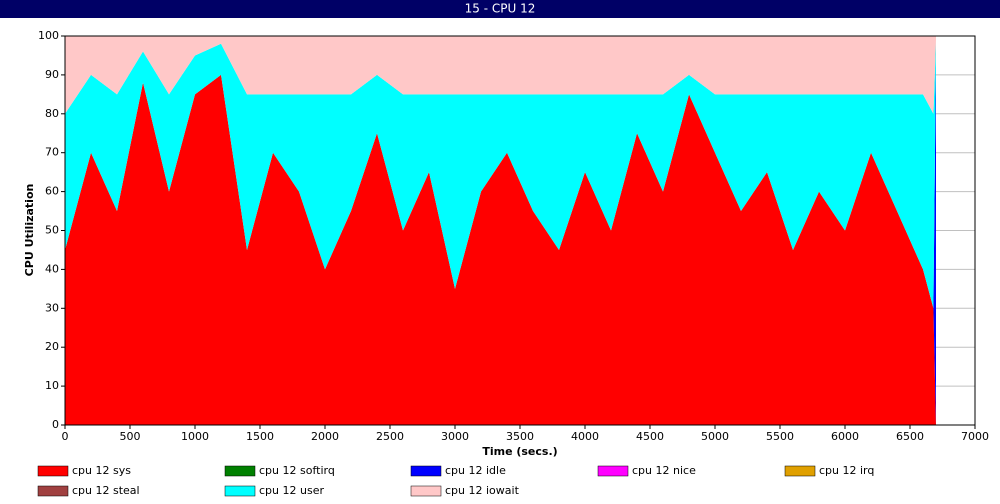 The width and height of the screenshot is (1000, 504). Describe the element at coordinates (55, 424) in the screenshot. I see `y-tick-label: 0` at that location.